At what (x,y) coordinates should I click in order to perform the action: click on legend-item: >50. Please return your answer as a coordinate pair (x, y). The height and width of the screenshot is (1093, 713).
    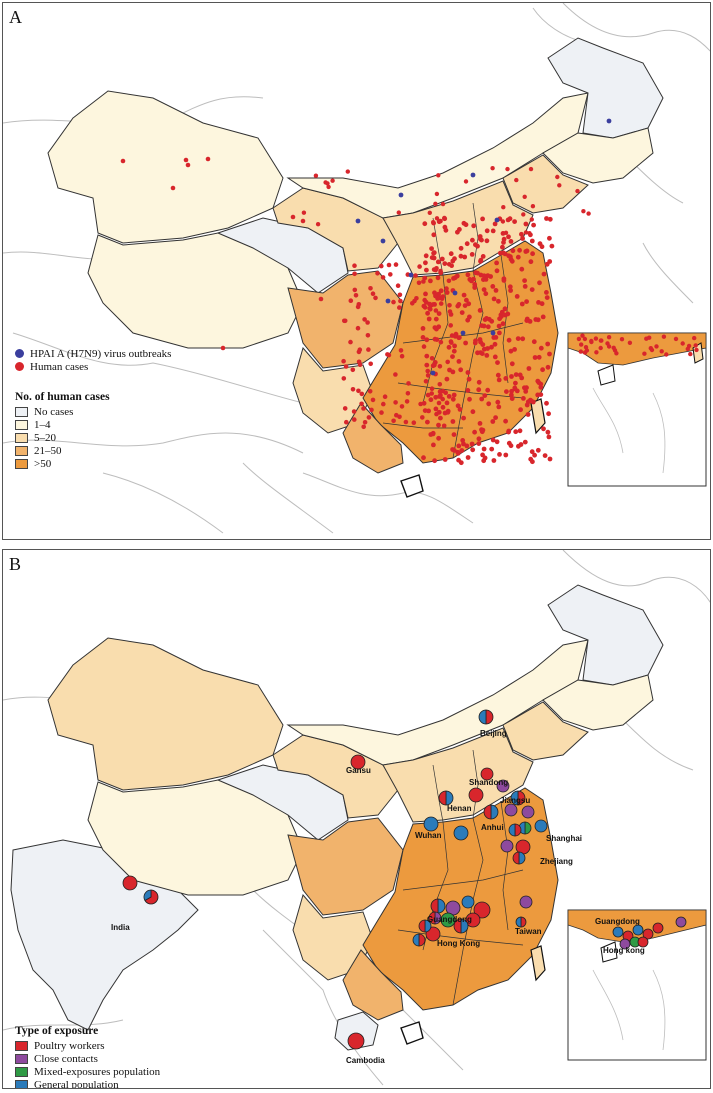
    Looking at the image, I should click on (62, 463).